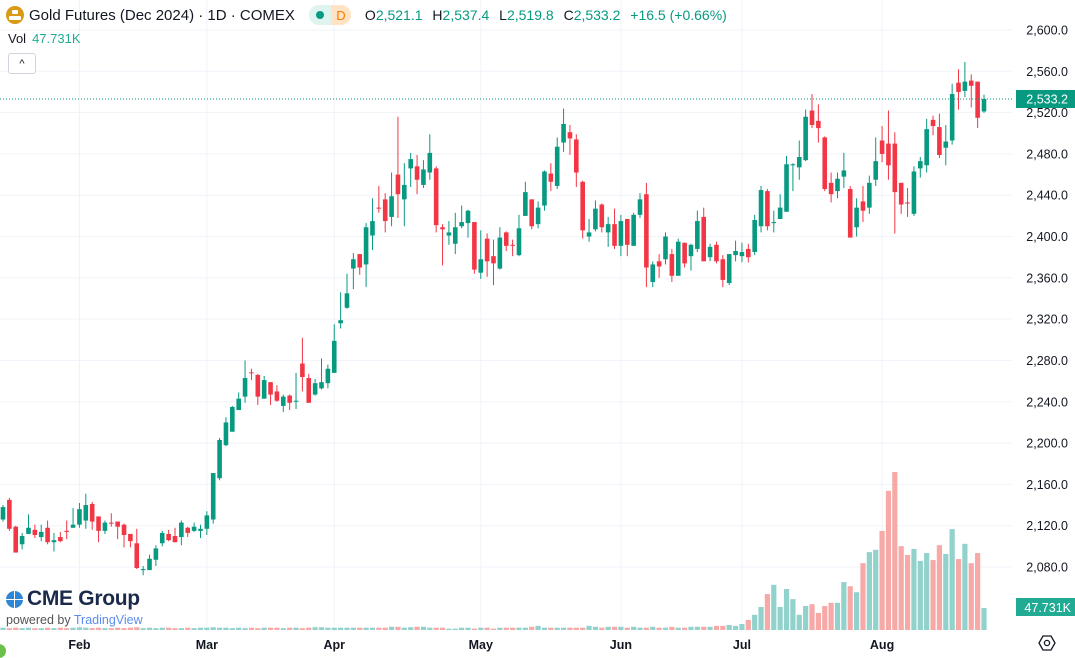  Describe the element at coordinates (162, 15) in the screenshot. I see `symbol-title: Gold Futures (Dec 2024) · 1D · COMEX` at that location.